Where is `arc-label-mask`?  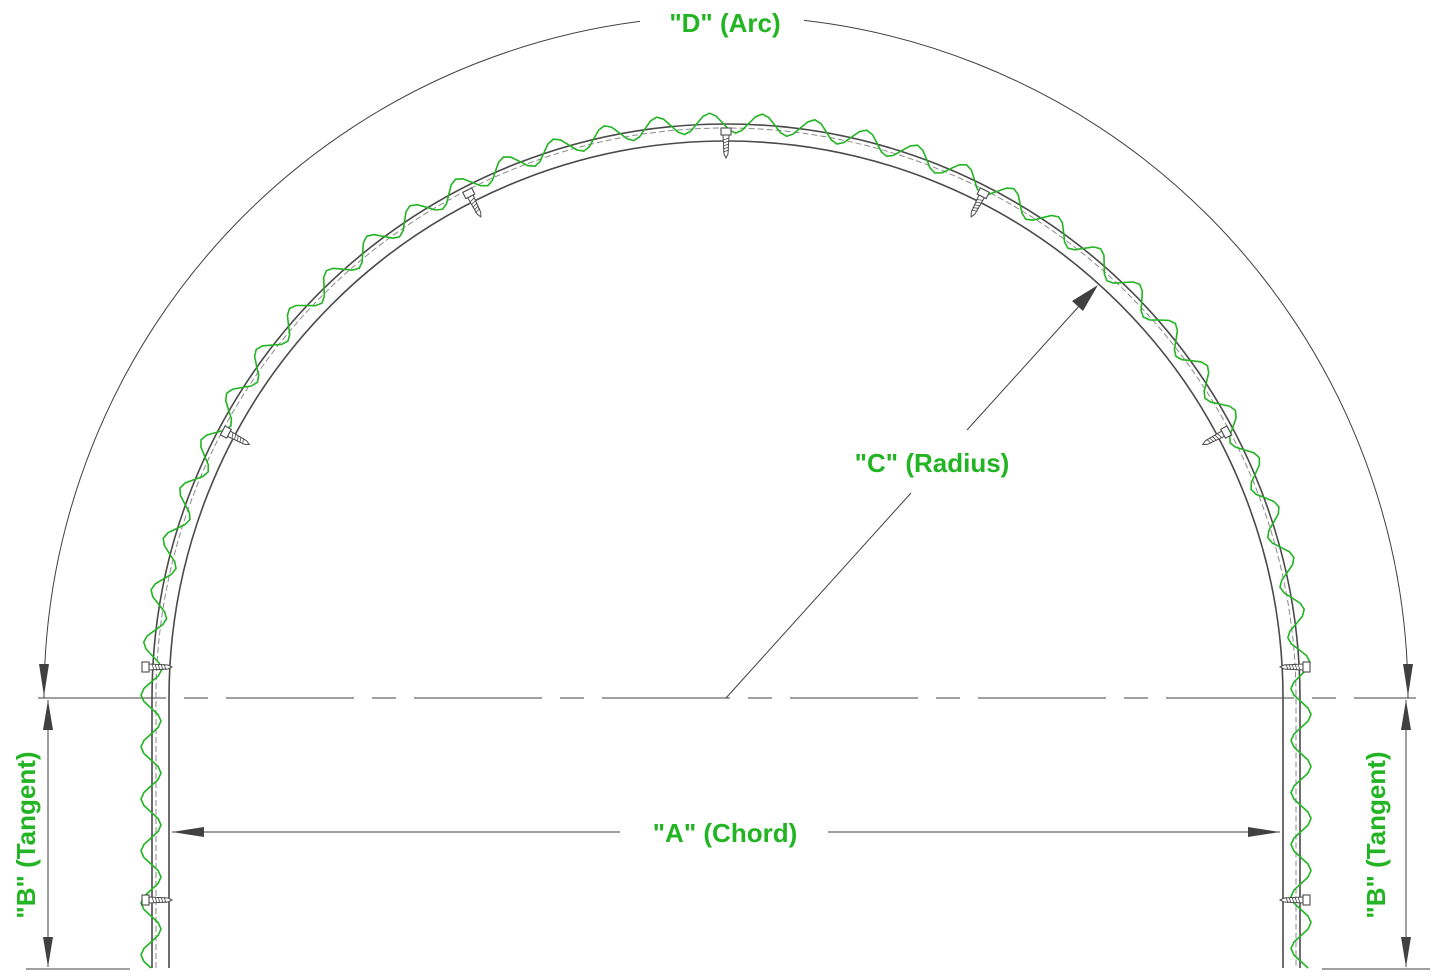 arc-label-mask is located at coordinates (722, 24).